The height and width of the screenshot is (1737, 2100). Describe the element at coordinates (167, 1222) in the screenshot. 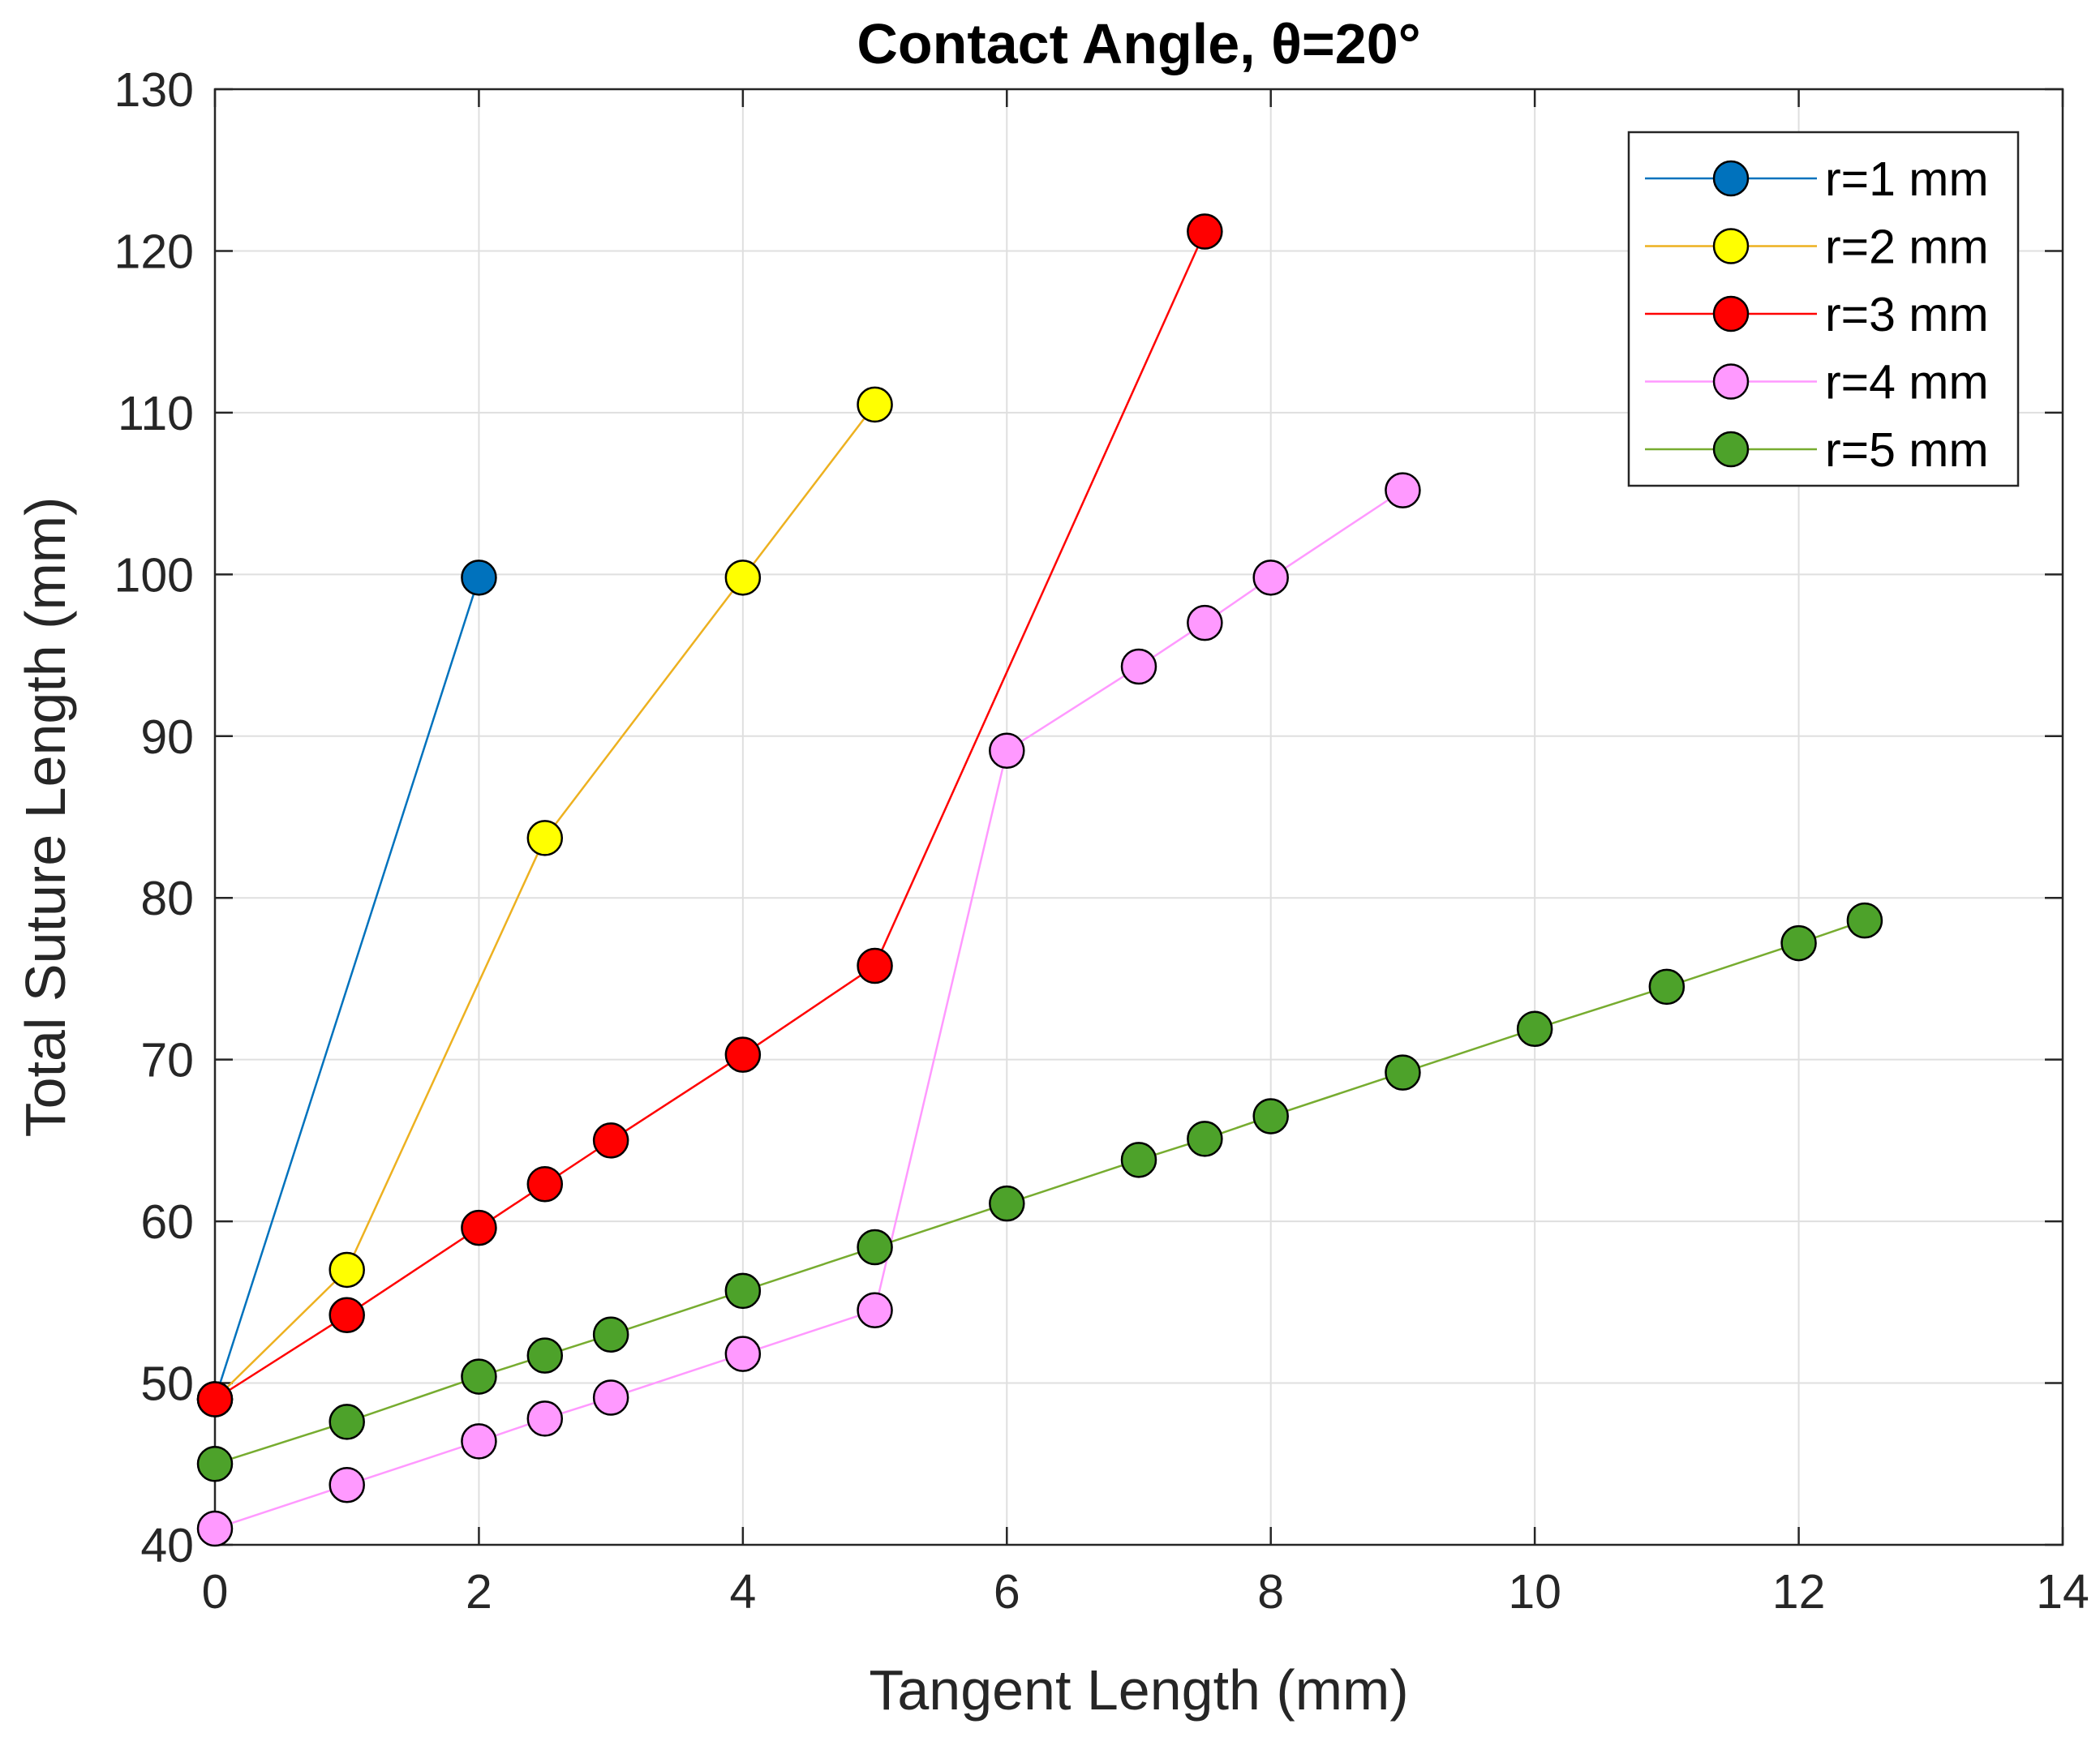

I see `y-tick-label: 60` at that location.